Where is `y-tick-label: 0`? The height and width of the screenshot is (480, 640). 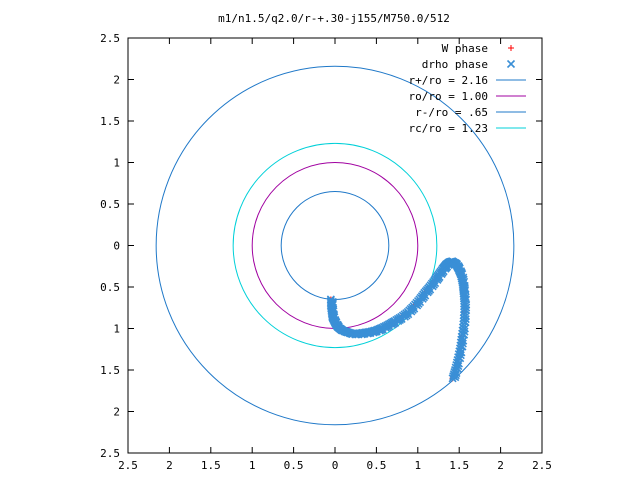
y-tick-label: 0 is located at coordinates (116, 246).